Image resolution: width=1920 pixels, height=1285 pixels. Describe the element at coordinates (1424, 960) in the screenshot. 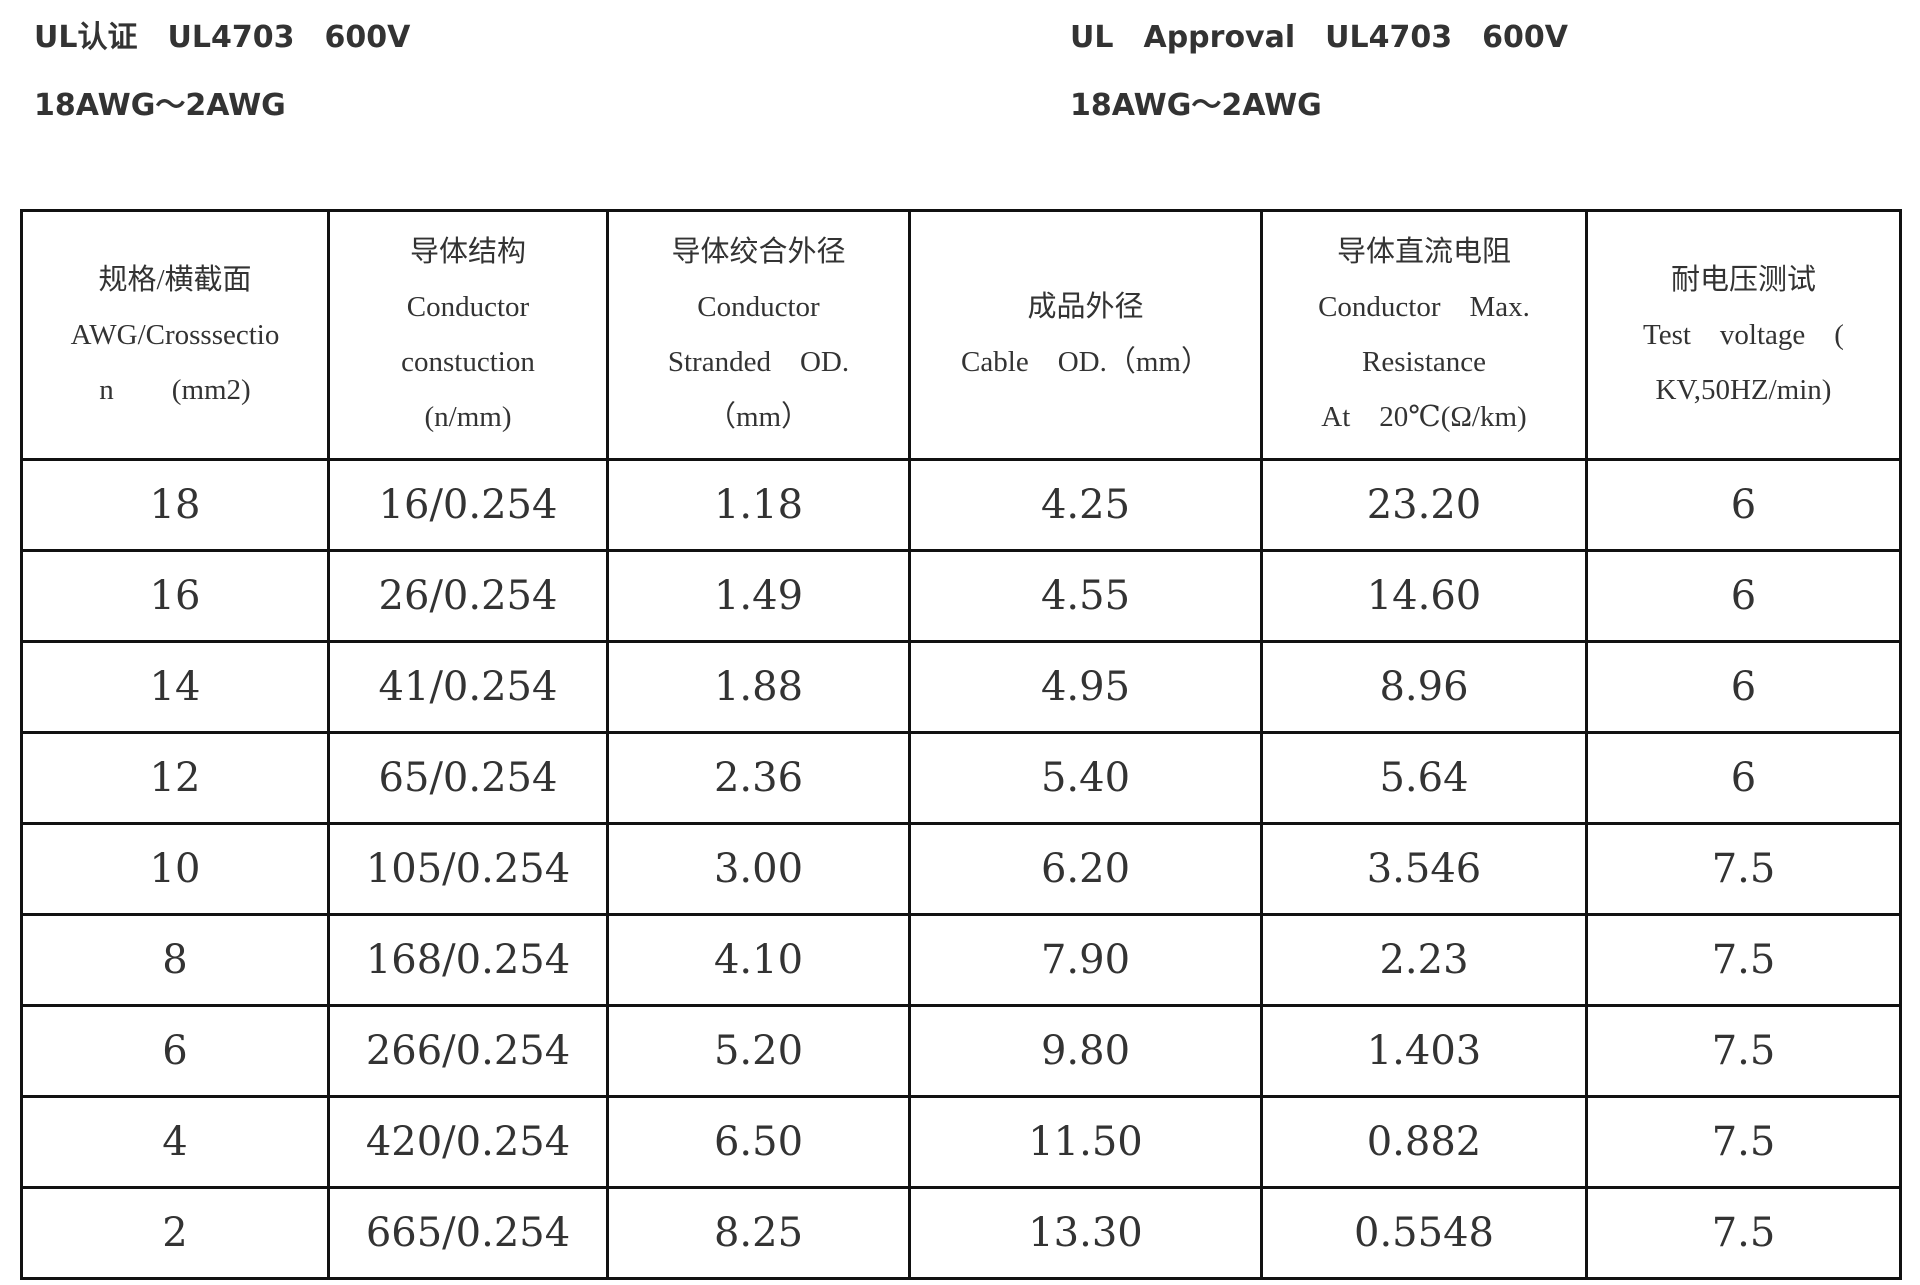

I see `table-cell: 2.23` at that location.